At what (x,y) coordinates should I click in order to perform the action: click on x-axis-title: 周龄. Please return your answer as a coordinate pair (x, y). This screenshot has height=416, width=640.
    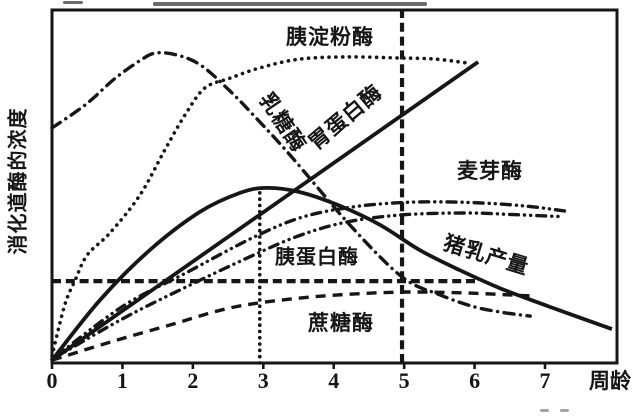
    Looking at the image, I should click on (610, 381).